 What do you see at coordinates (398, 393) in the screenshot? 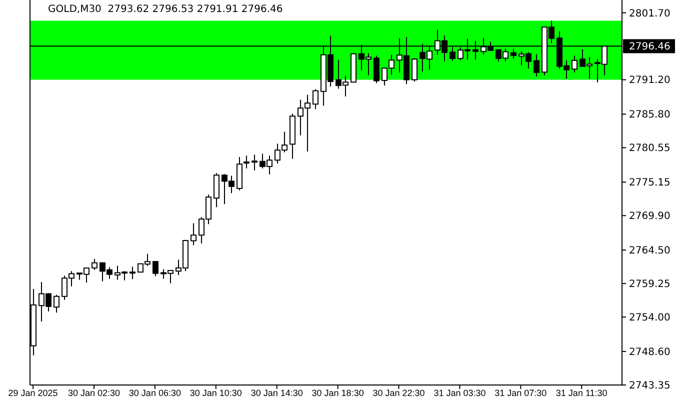
I see `x-tick-label: 30 Jan 22:30` at bounding box center [398, 393].